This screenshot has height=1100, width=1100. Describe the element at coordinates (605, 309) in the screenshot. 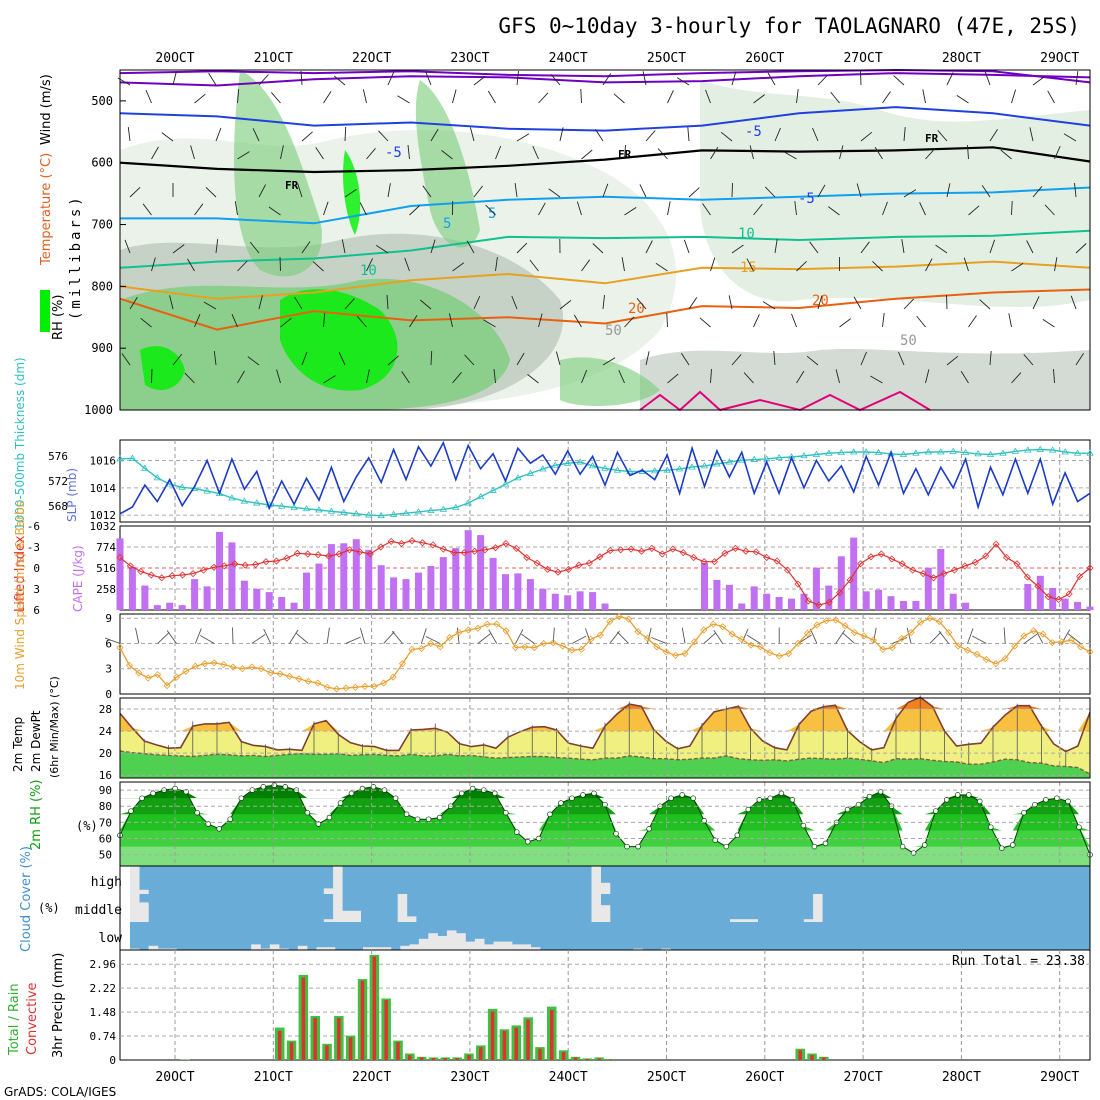

I see `isotherm-20-line` at that location.